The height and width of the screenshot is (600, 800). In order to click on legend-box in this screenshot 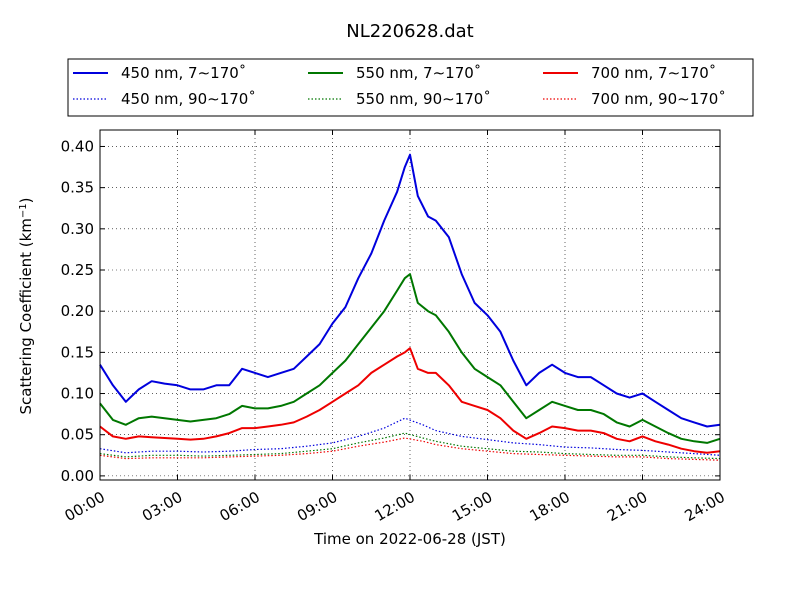, I will do `click(410, 87)`.